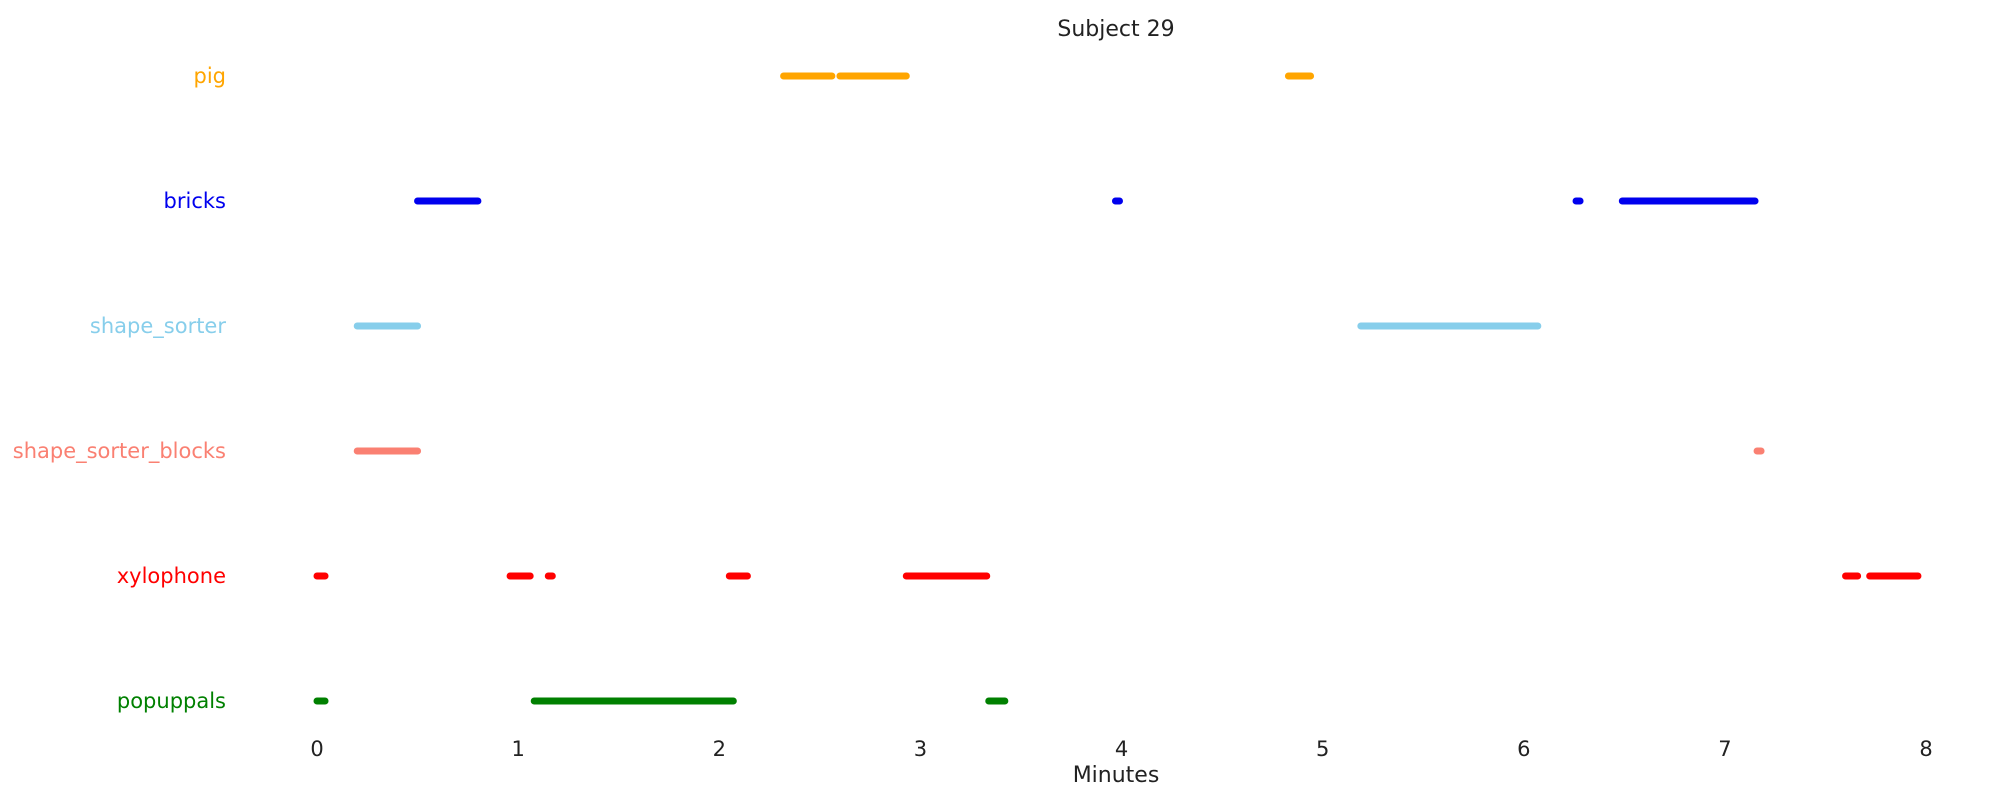  Describe the element at coordinates (195, 201) in the screenshot. I see `series-label: bricks` at that location.